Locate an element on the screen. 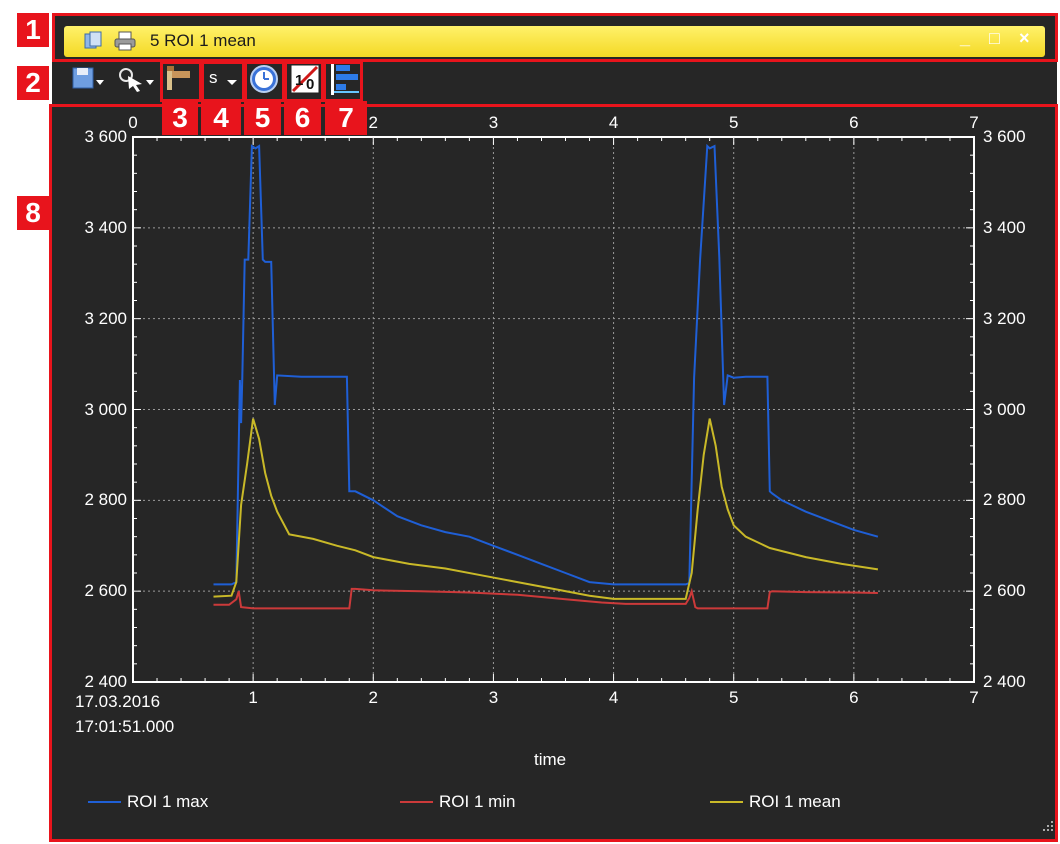 Image resolution: width=1060 pixels, height=844 pixels. frame-scale is located at coordinates (304, 81).